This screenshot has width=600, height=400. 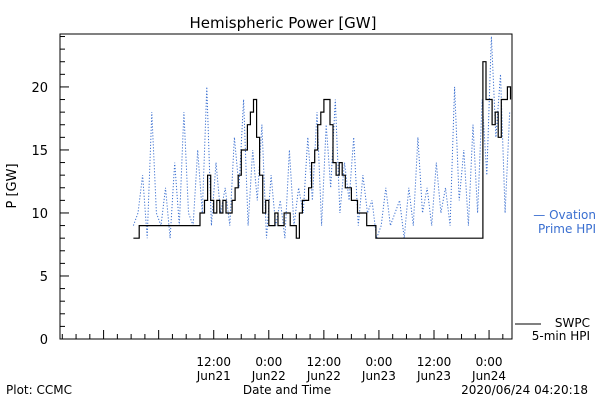 What do you see at coordinates (44, 277) in the screenshot?
I see `y-tick-label: 5` at bounding box center [44, 277].